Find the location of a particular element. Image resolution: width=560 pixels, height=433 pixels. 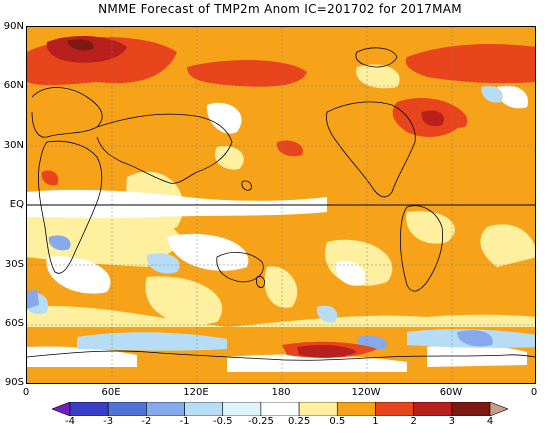

colorbar-label-5: -0.25 is located at coordinates (260, 421).